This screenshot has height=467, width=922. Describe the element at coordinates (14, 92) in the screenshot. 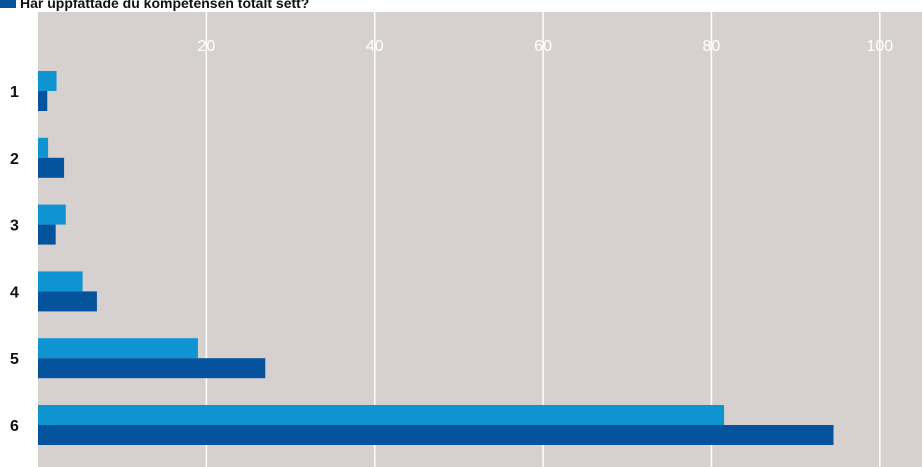

I see `category-label: 1` at that location.